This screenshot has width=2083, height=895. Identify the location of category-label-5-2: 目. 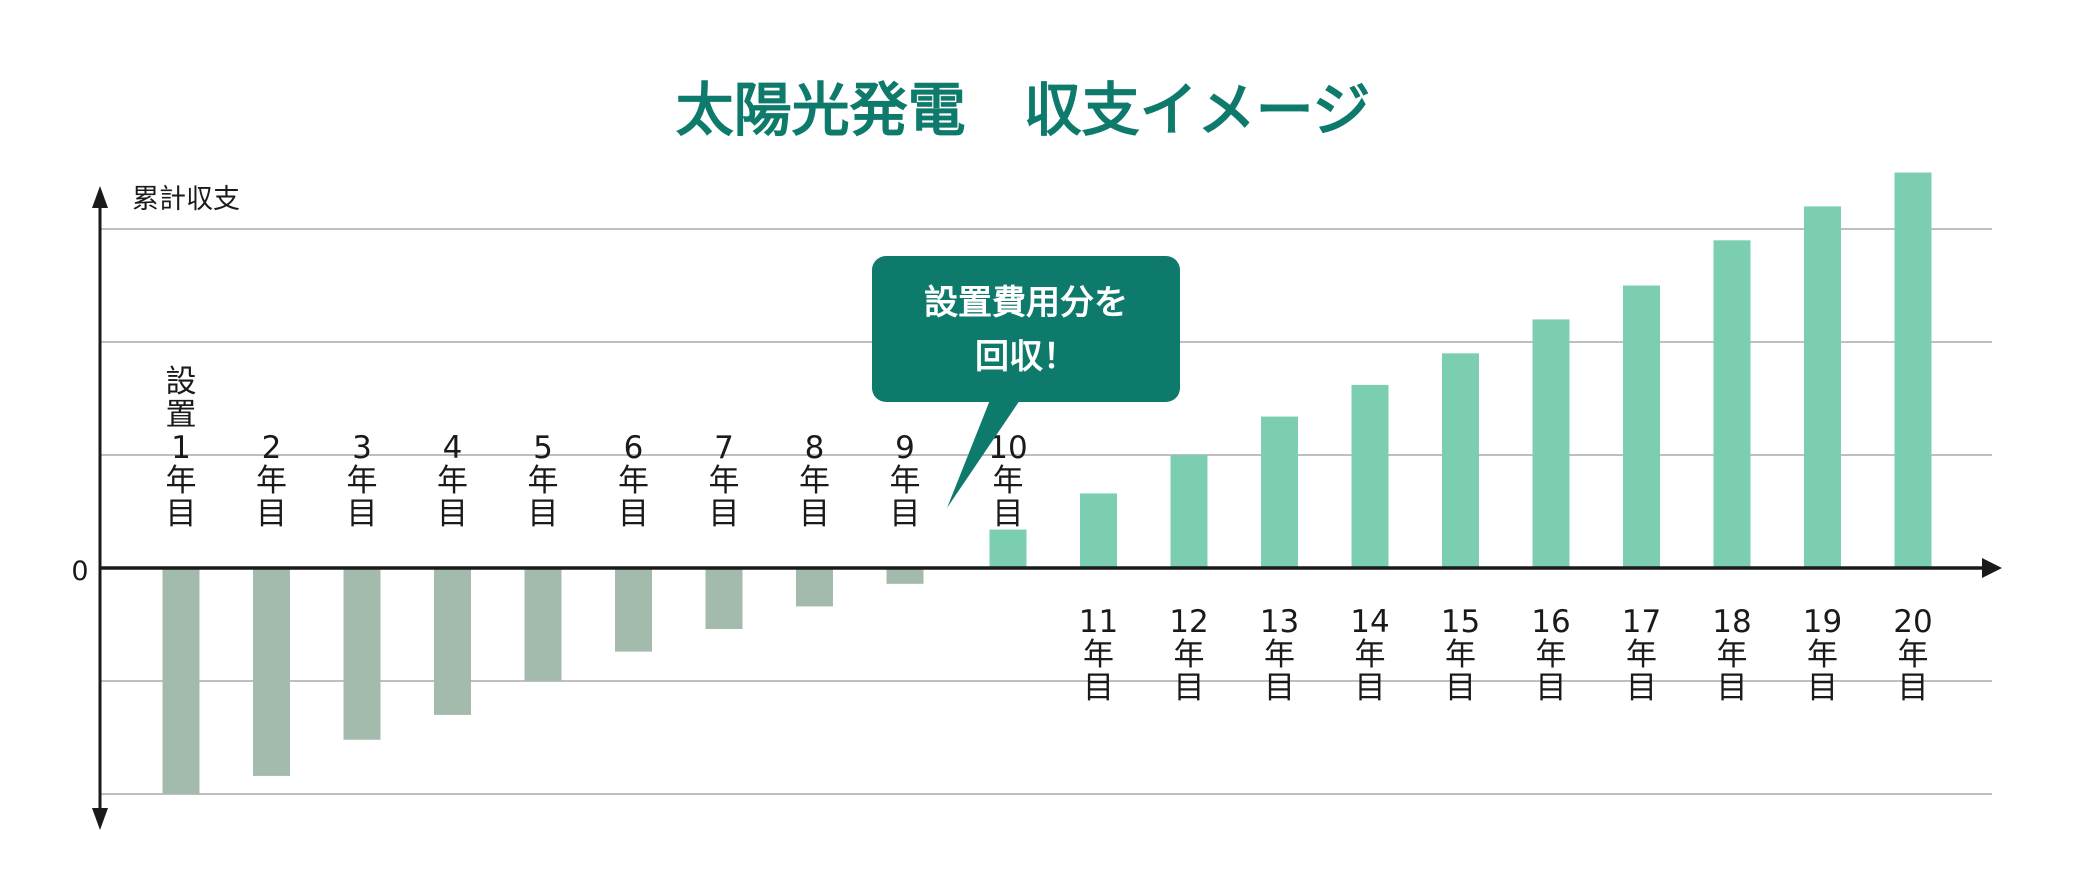
(543, 514).